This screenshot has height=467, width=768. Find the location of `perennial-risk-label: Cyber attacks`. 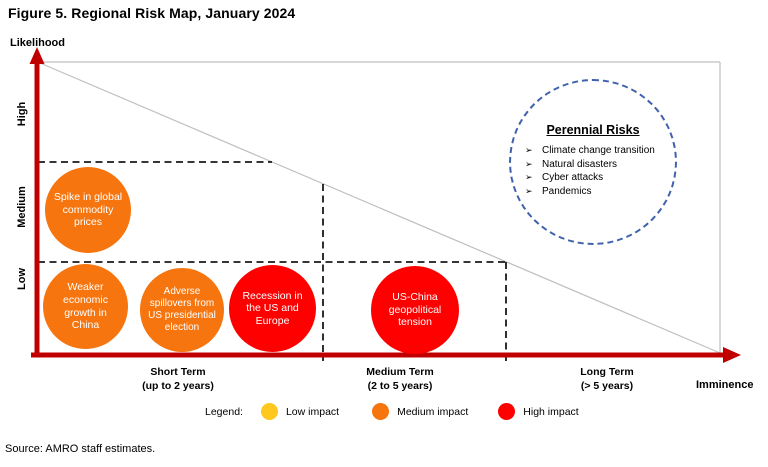

perennial-risk-label: Cyber attacks is located at coordinates (573, 177).